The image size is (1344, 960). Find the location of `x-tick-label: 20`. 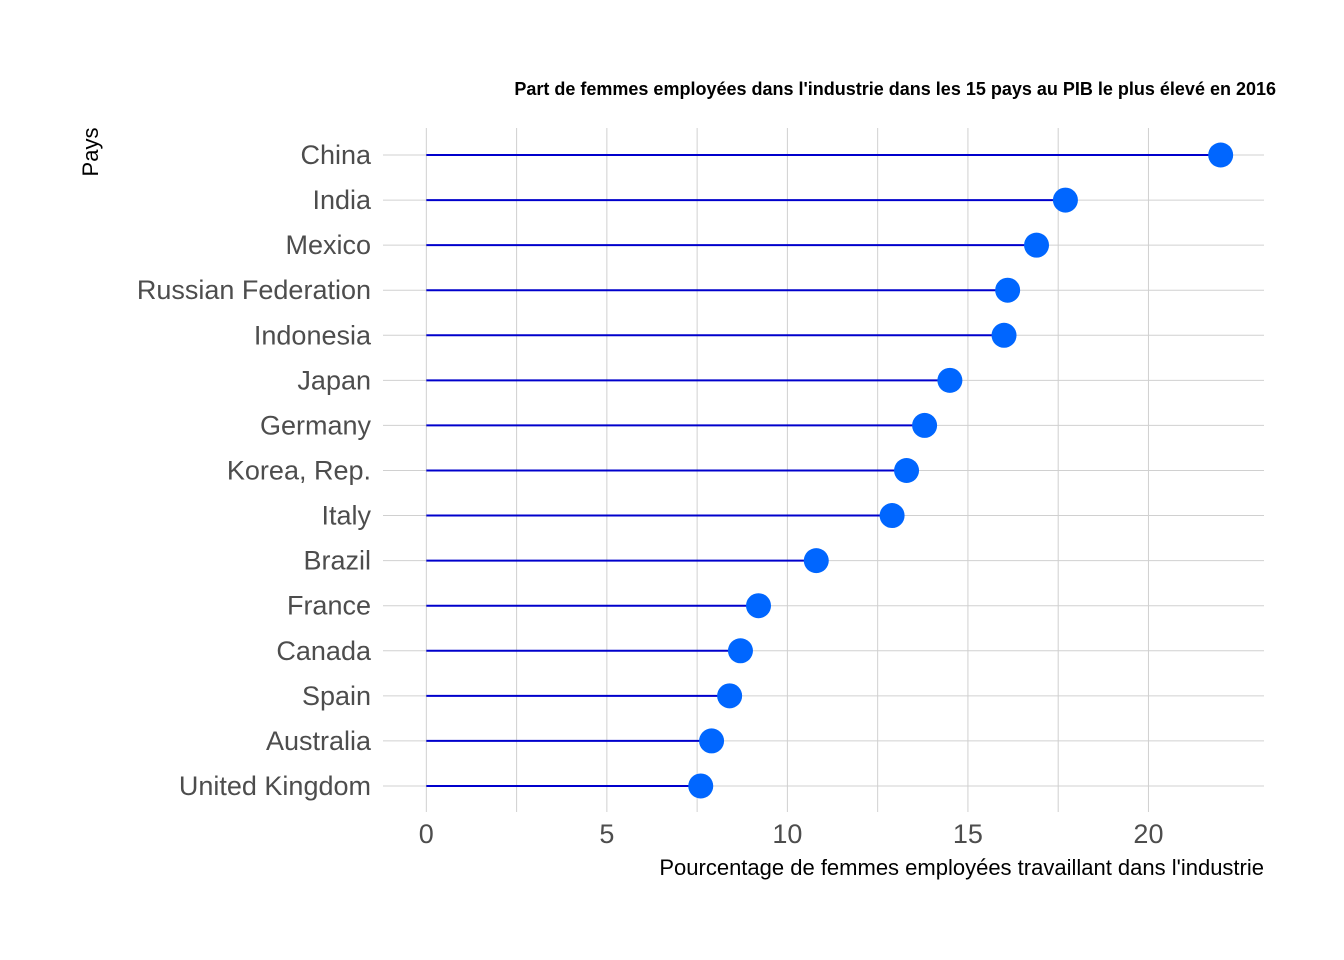

x-tick-label: 20 is located at coordinates (1148, 834).